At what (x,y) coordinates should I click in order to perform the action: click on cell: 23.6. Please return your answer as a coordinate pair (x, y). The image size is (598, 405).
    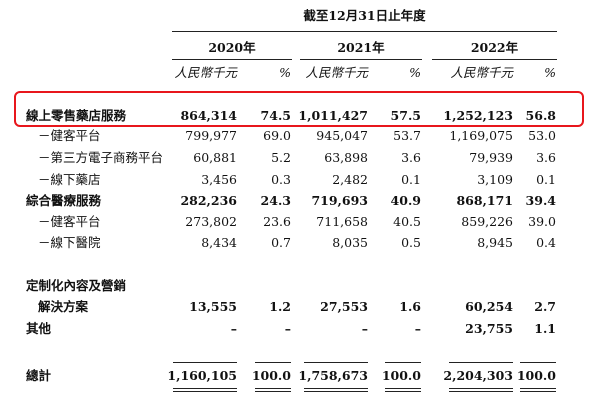
    Looking at the image, I should click on (277, 221).